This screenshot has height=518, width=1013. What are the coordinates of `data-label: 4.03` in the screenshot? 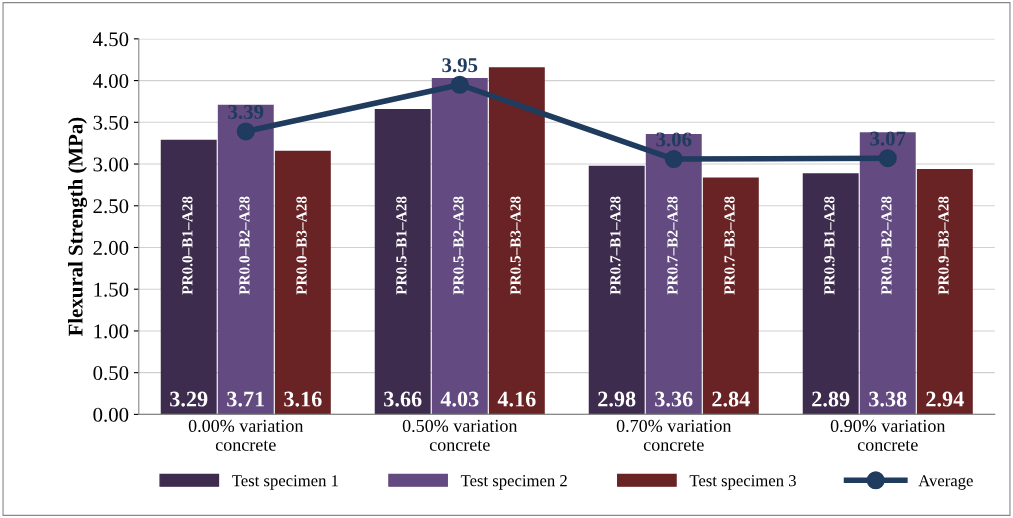 It's located at (459, 399).